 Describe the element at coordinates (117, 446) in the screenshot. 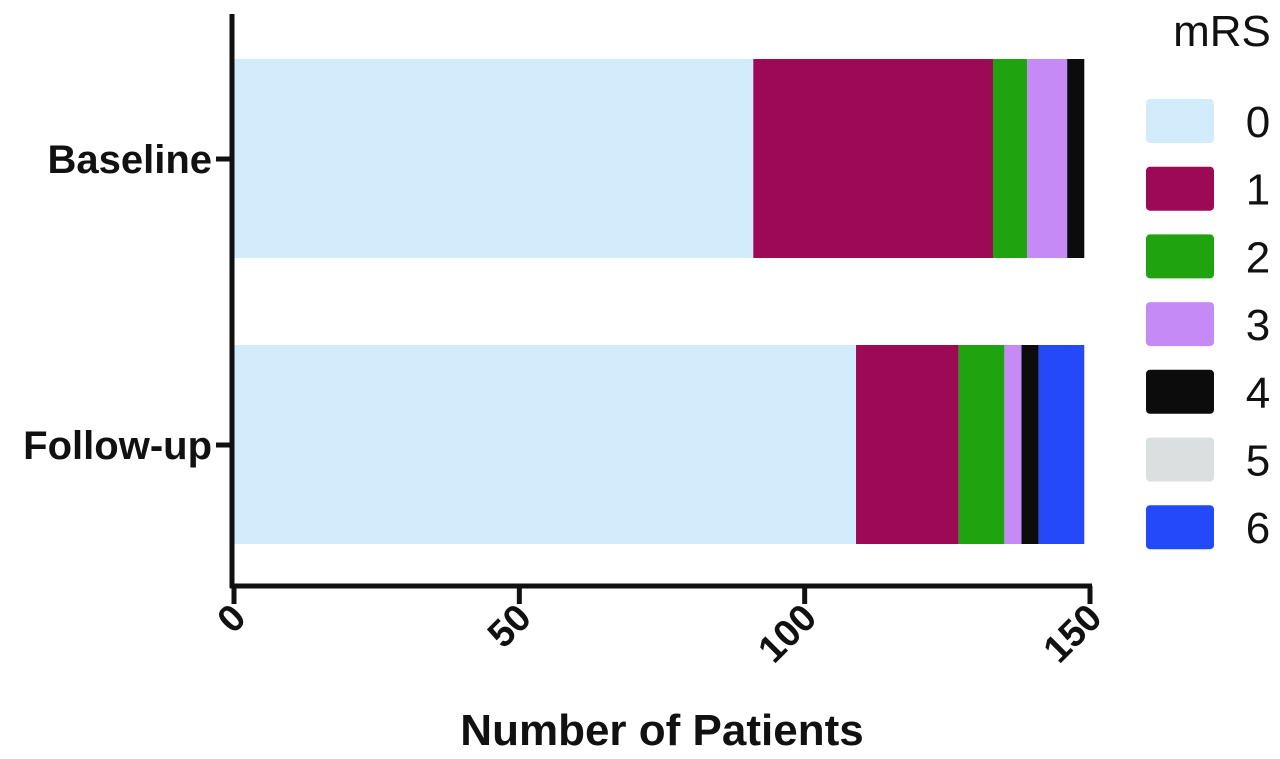

I see `category-label: Follow-up` at that location.